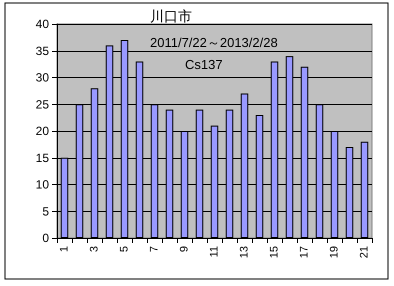 The width and height of the screenshot is (394, 286). What do you see at coordinates (214, 42) in the screenshot?
I see `text: 2011/7/22～2013/2/28` at bounding box center [214, 42].